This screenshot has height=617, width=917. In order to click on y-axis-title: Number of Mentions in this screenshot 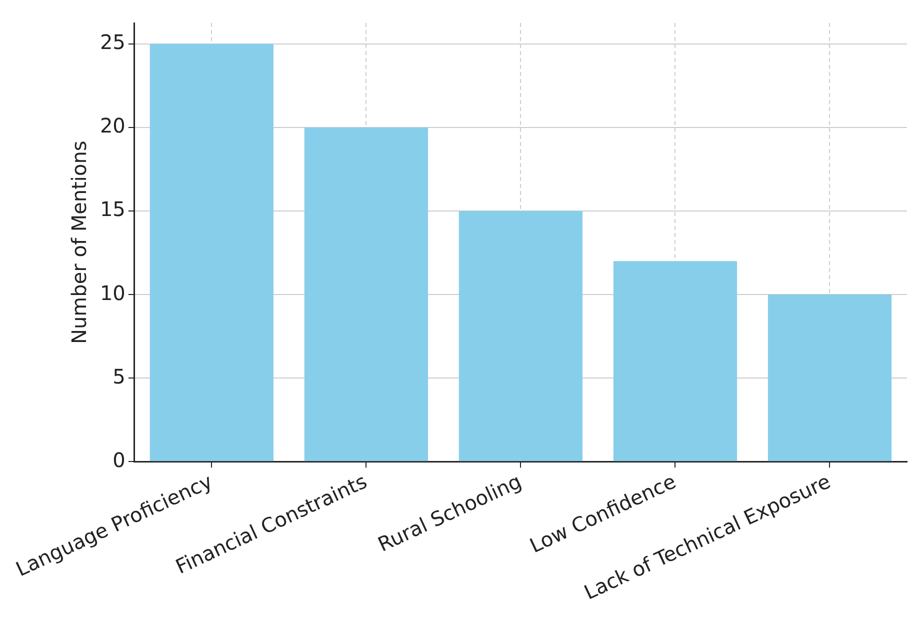, I will do `click(79, 242)`.